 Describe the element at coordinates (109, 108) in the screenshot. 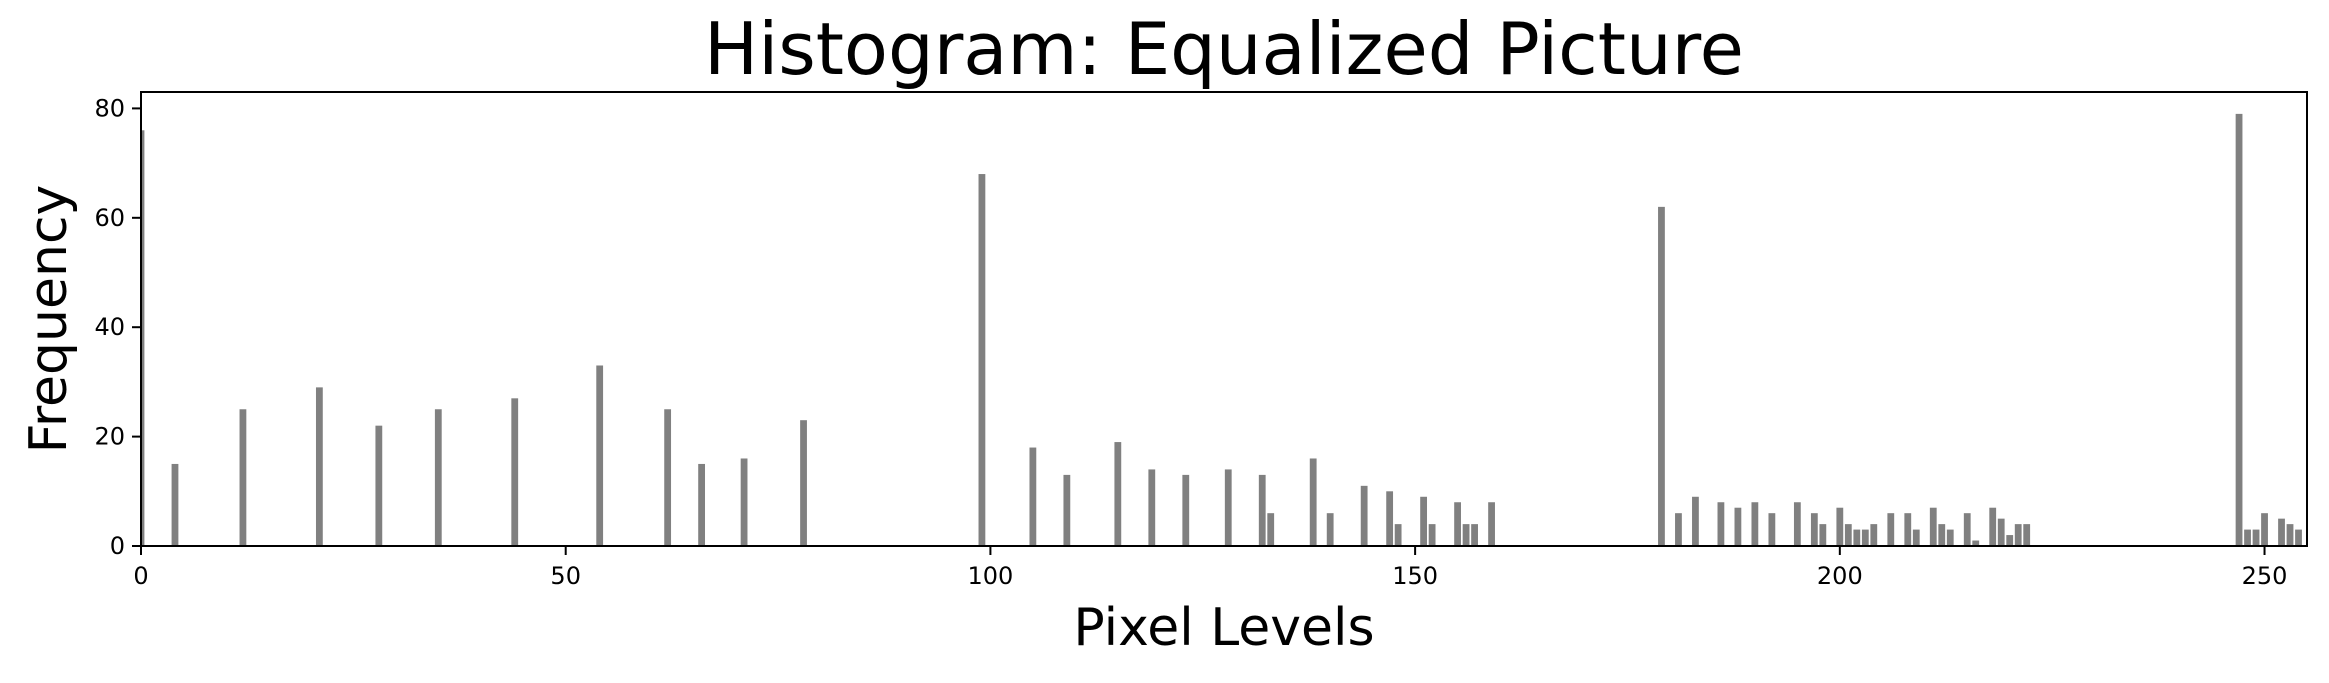

I see `y-tick-label: 80` at that location.